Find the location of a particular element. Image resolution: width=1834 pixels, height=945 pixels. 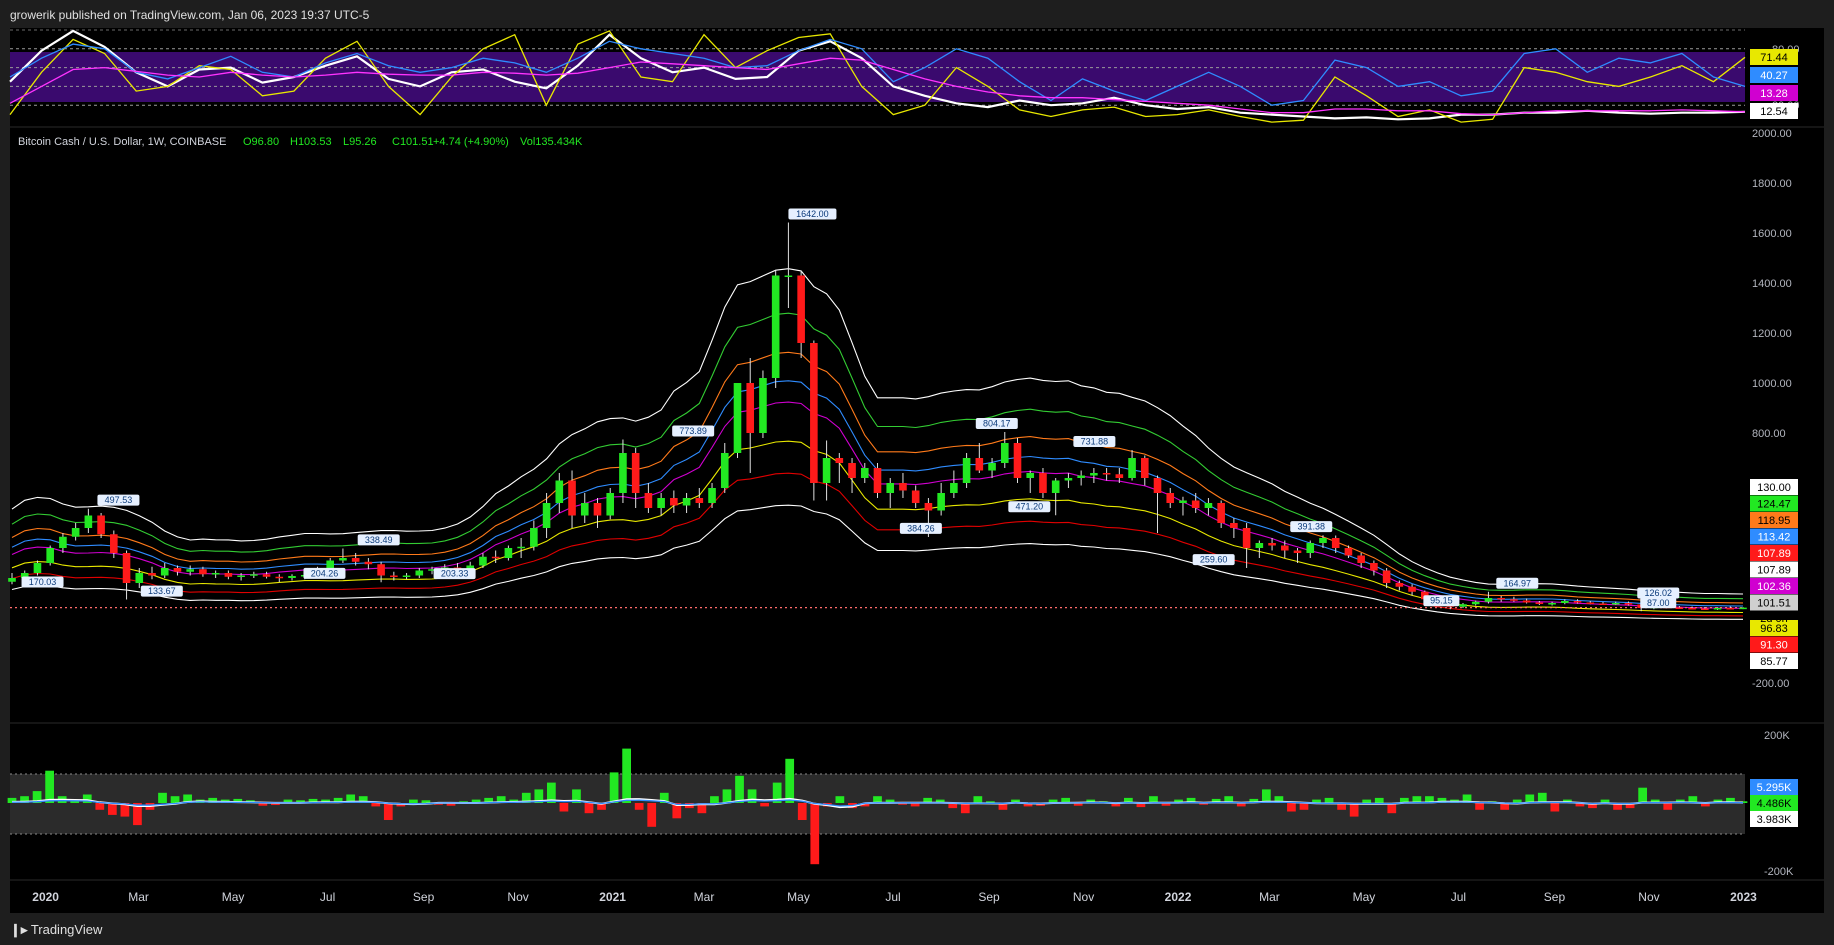

pivot-label: 338.49 is located at coordinates (379, 540).